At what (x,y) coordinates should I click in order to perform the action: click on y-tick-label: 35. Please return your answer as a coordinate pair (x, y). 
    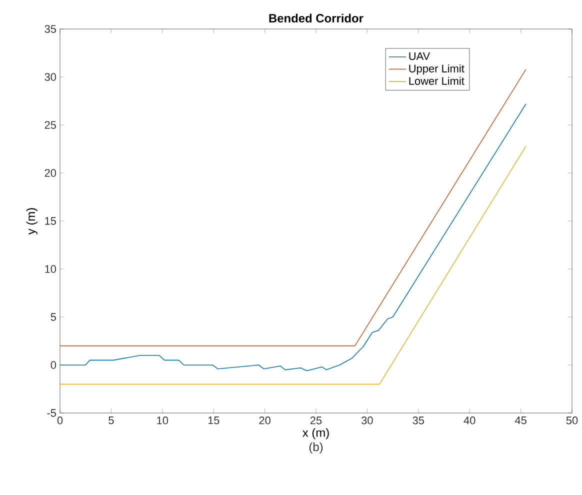
    Looking at the image, I should click on (50, 29).